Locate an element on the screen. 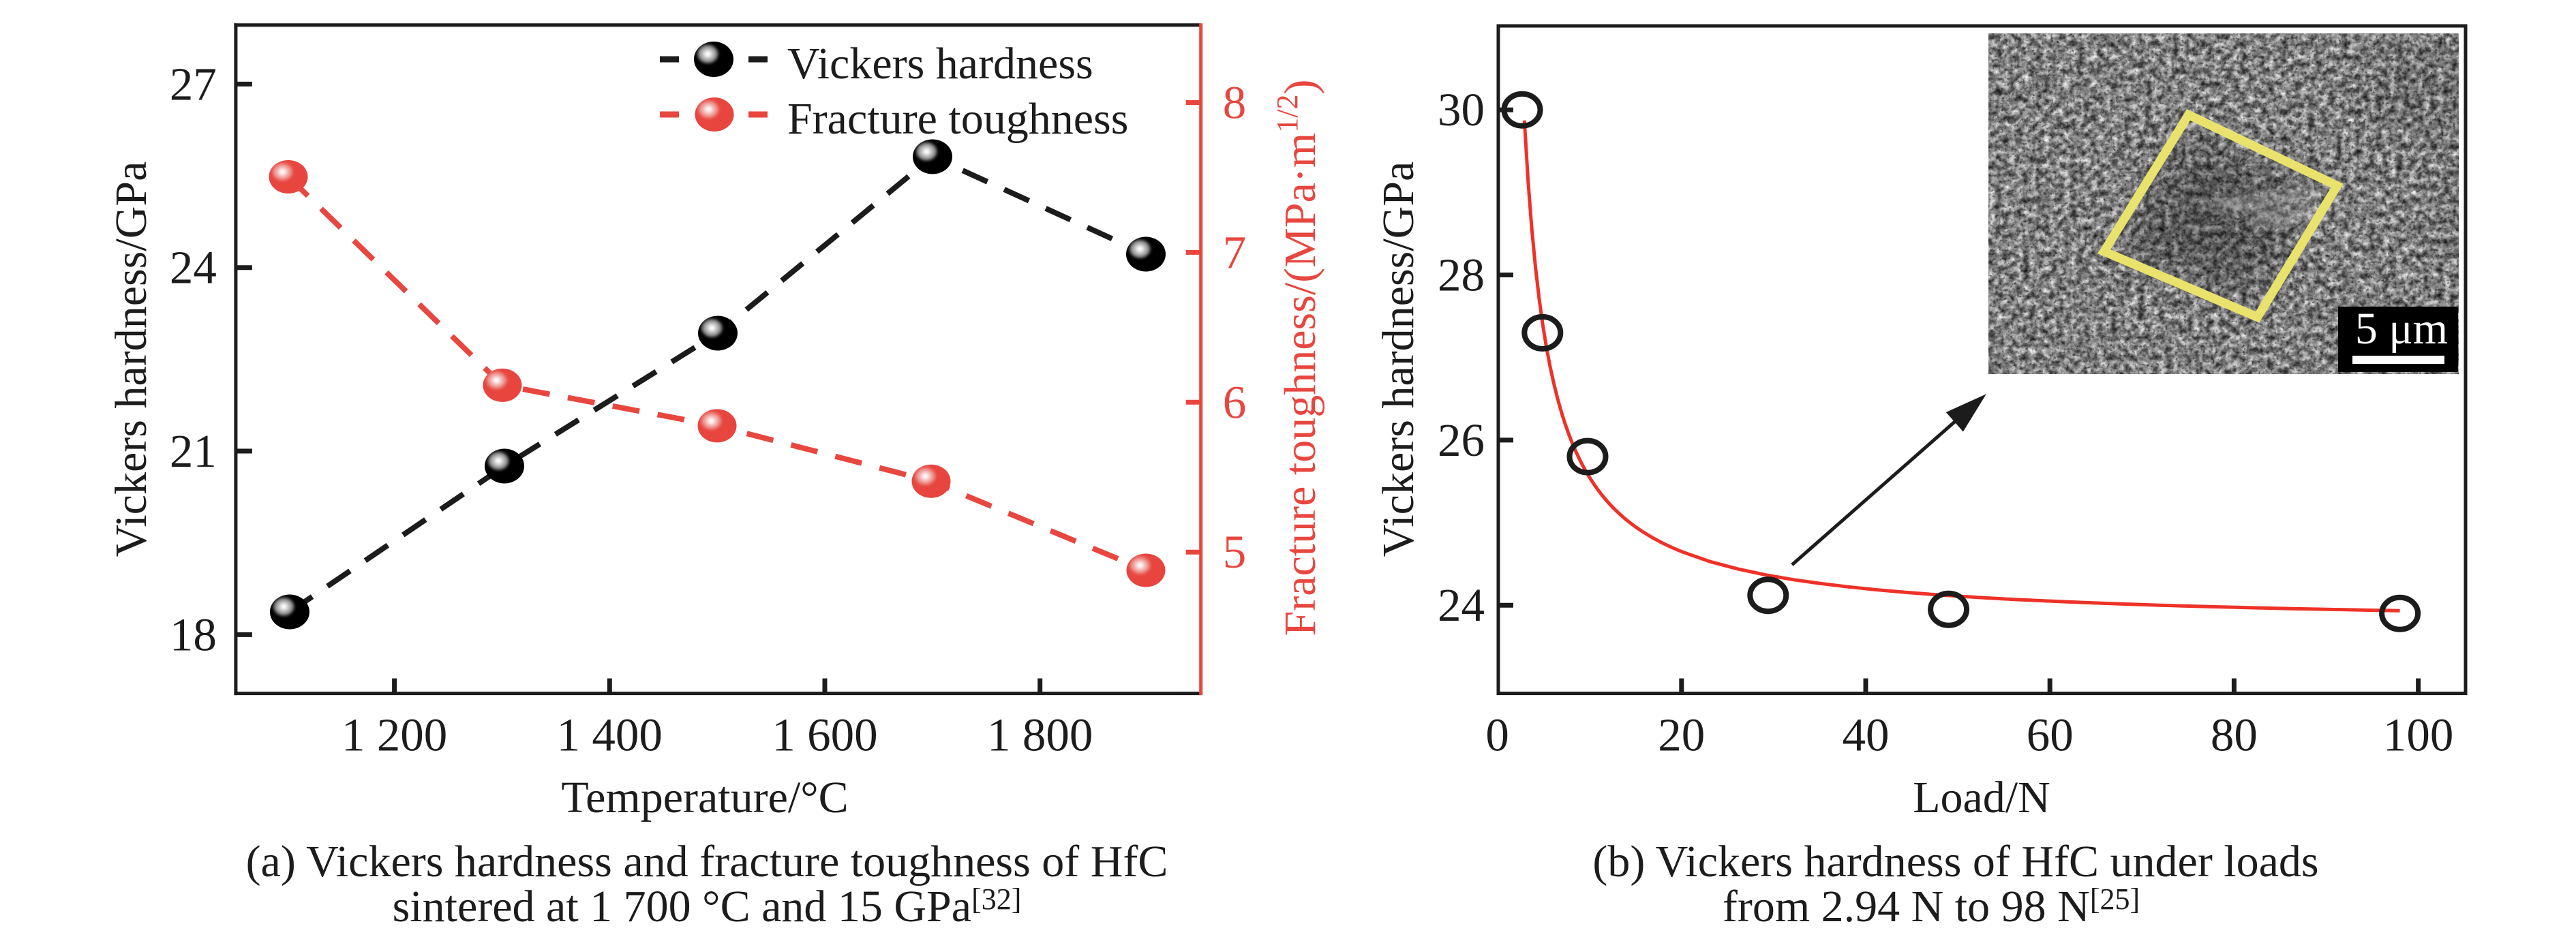 Image resolution: width=2576 pixels, height=941 pixels. svg-text: 5 μm is located at coordinates (2401, 329).